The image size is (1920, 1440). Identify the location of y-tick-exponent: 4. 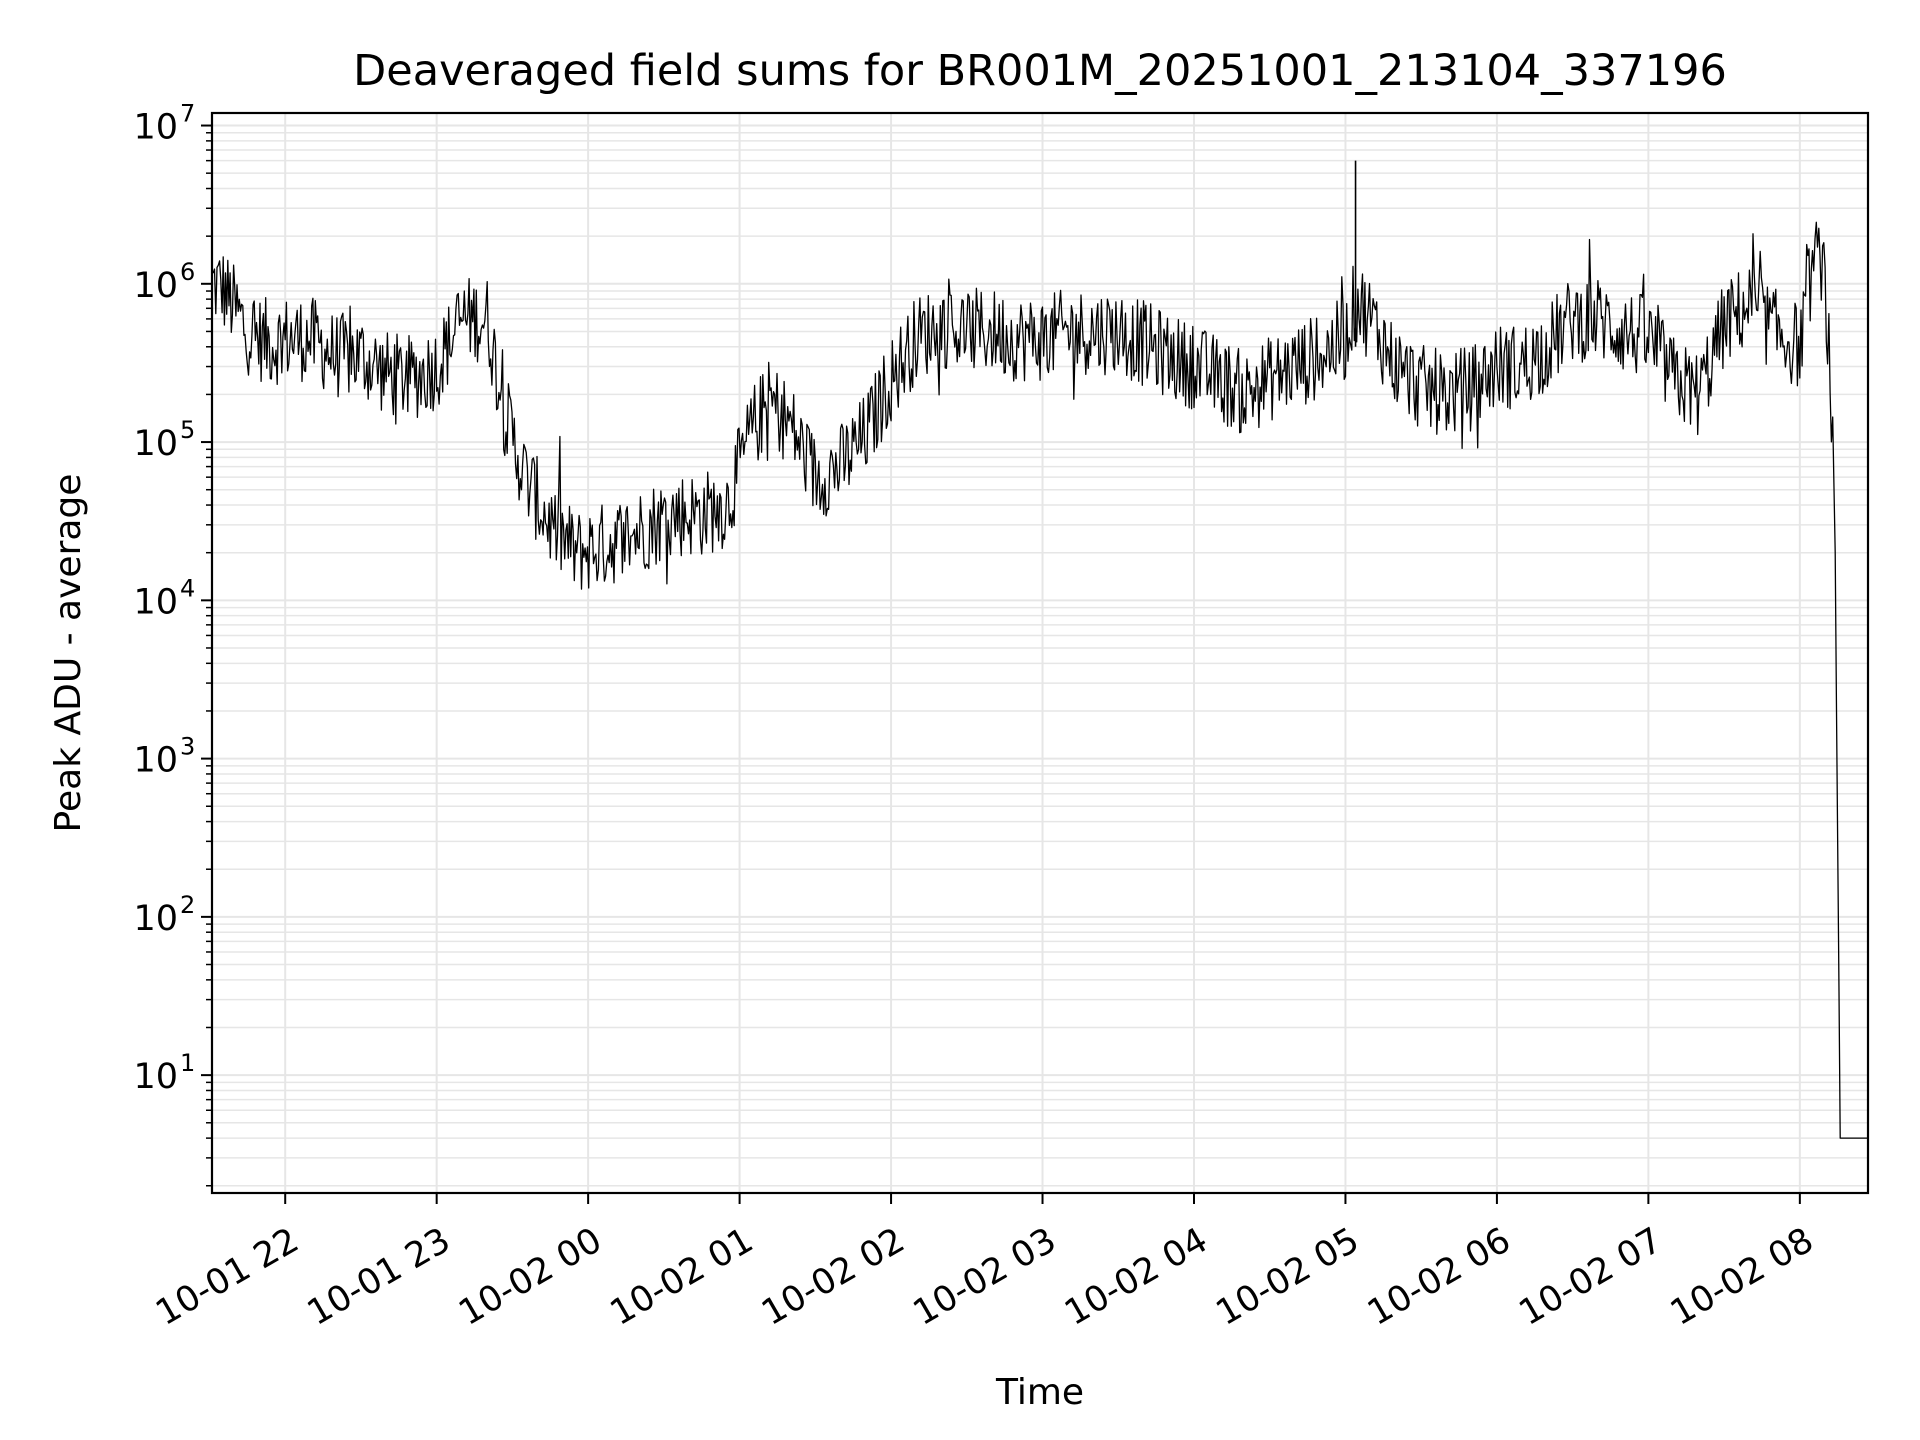
(187, 588).